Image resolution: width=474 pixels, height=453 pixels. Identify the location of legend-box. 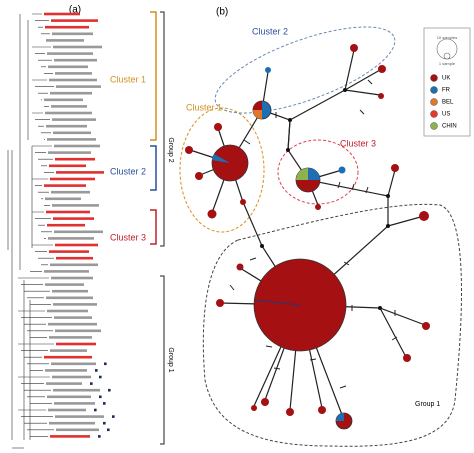
(447, 82).